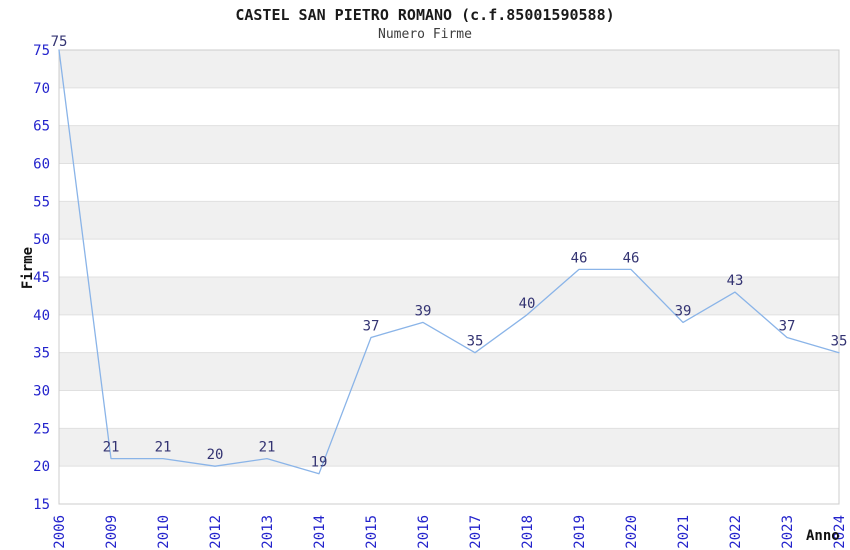 The width and height of the screenshot is (850, 550). I want to click on x-tick-label: 2024, so click(840, 532).